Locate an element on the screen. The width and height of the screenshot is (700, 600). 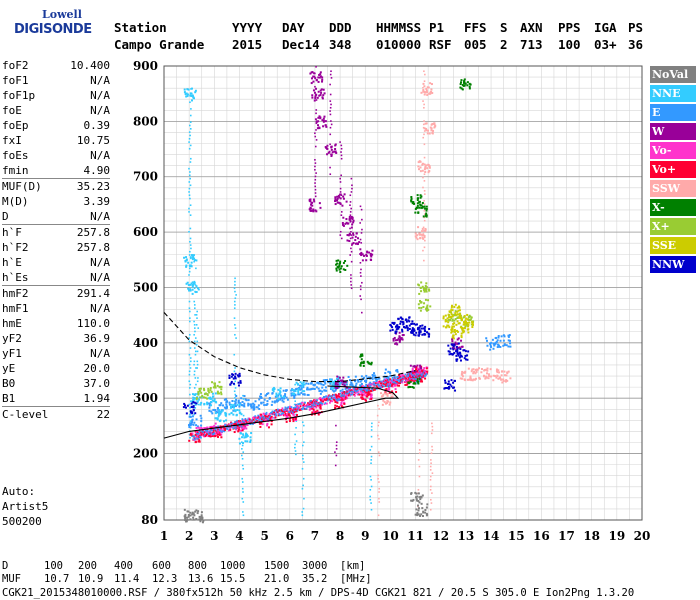
footer-value: 12.3 is located at coordinates (165, 579).